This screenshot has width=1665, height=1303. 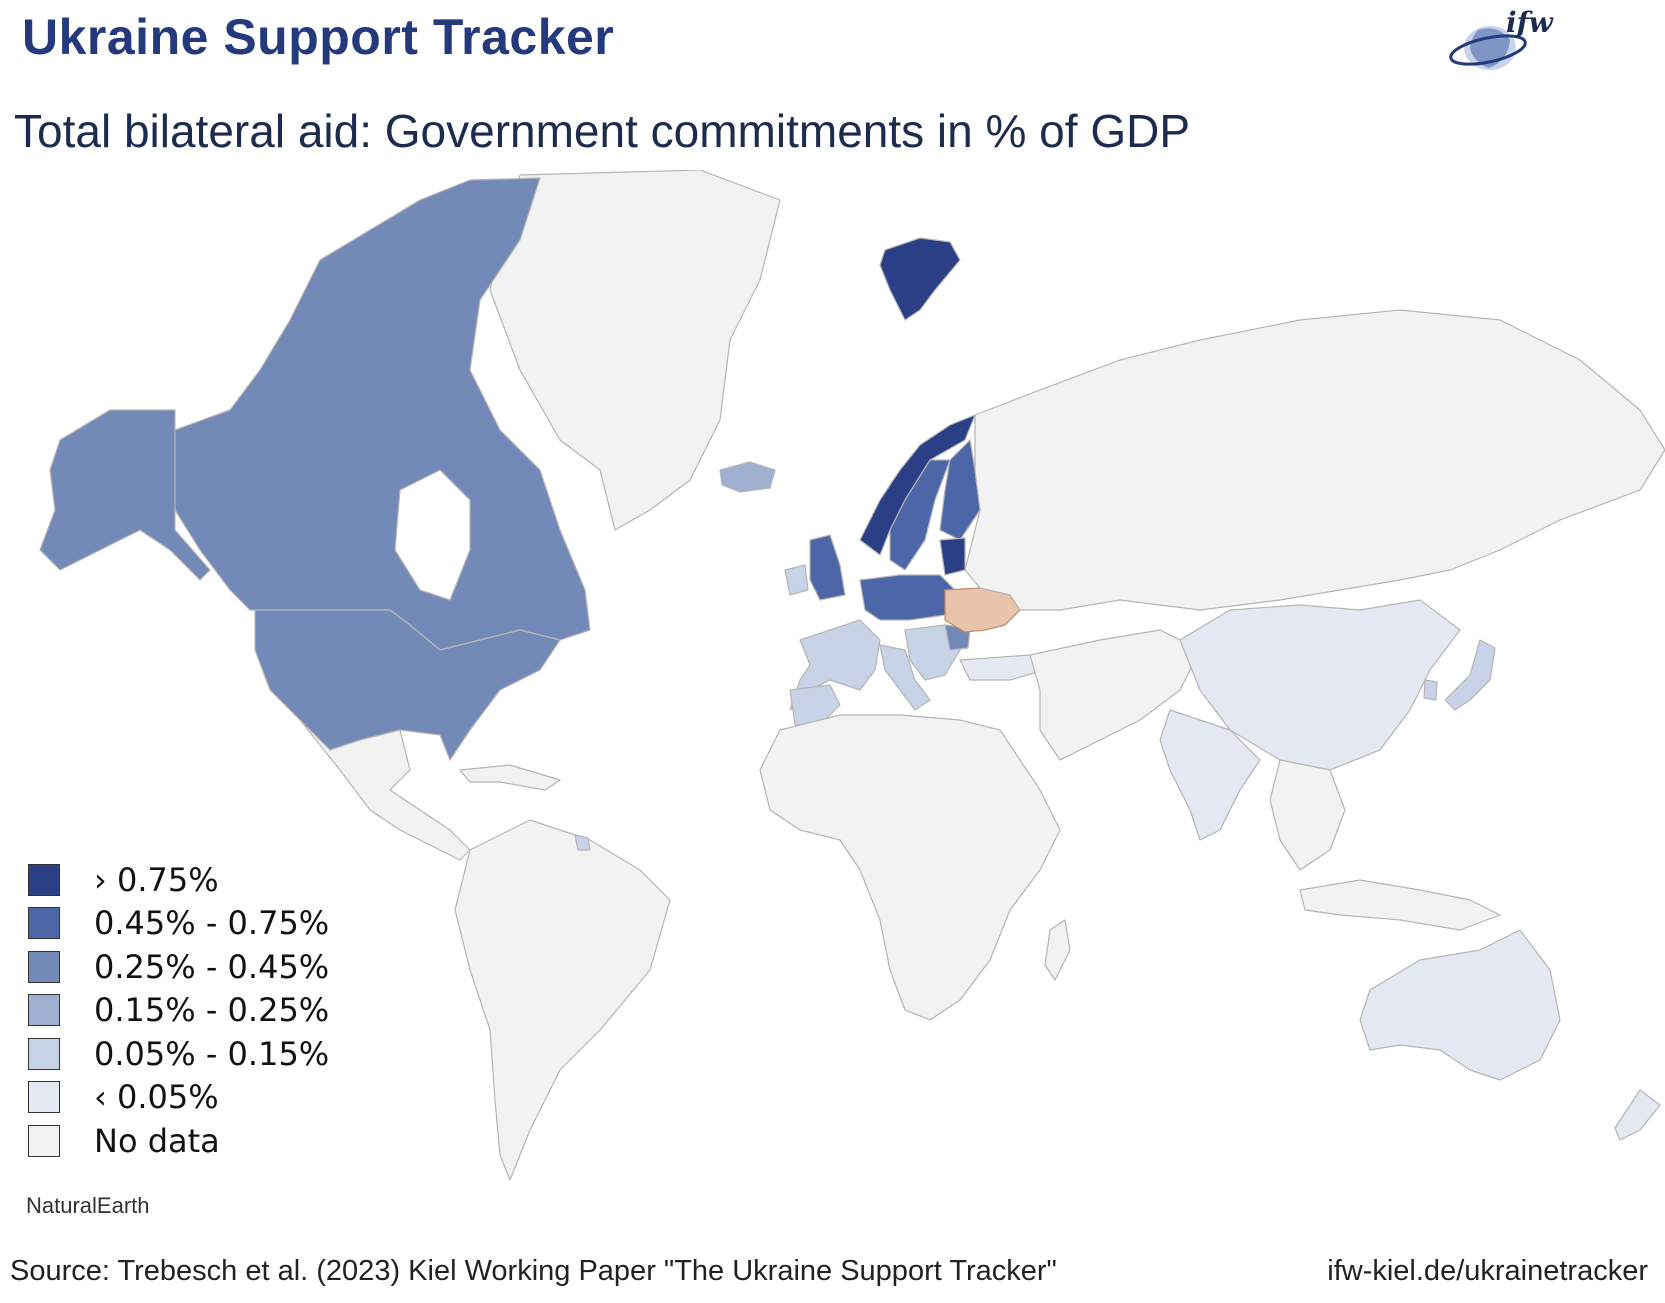 What do you see at coordinates (157, 1140) in the screenshot?
I see `legend-label: No data` at bounding box center [157, 1140].